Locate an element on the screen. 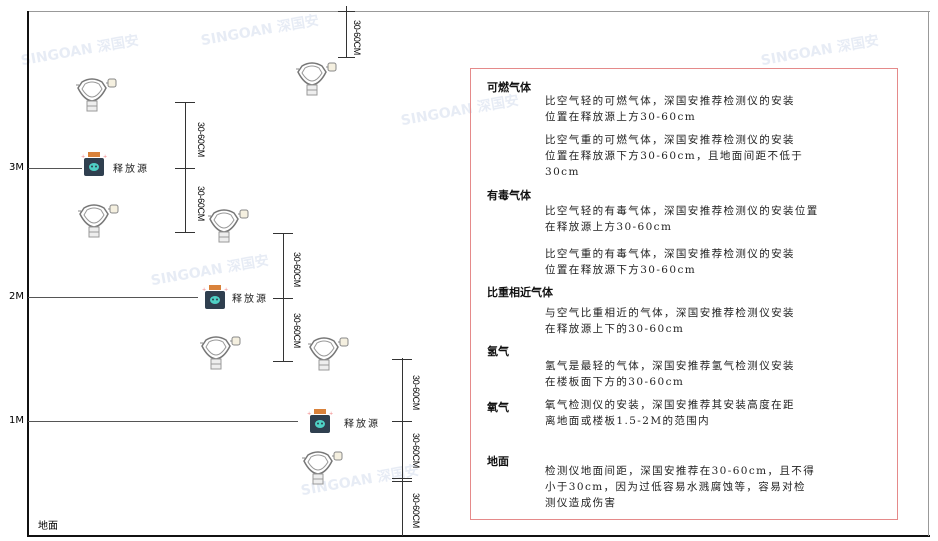  wall-line is located at coordinates (28, 273).